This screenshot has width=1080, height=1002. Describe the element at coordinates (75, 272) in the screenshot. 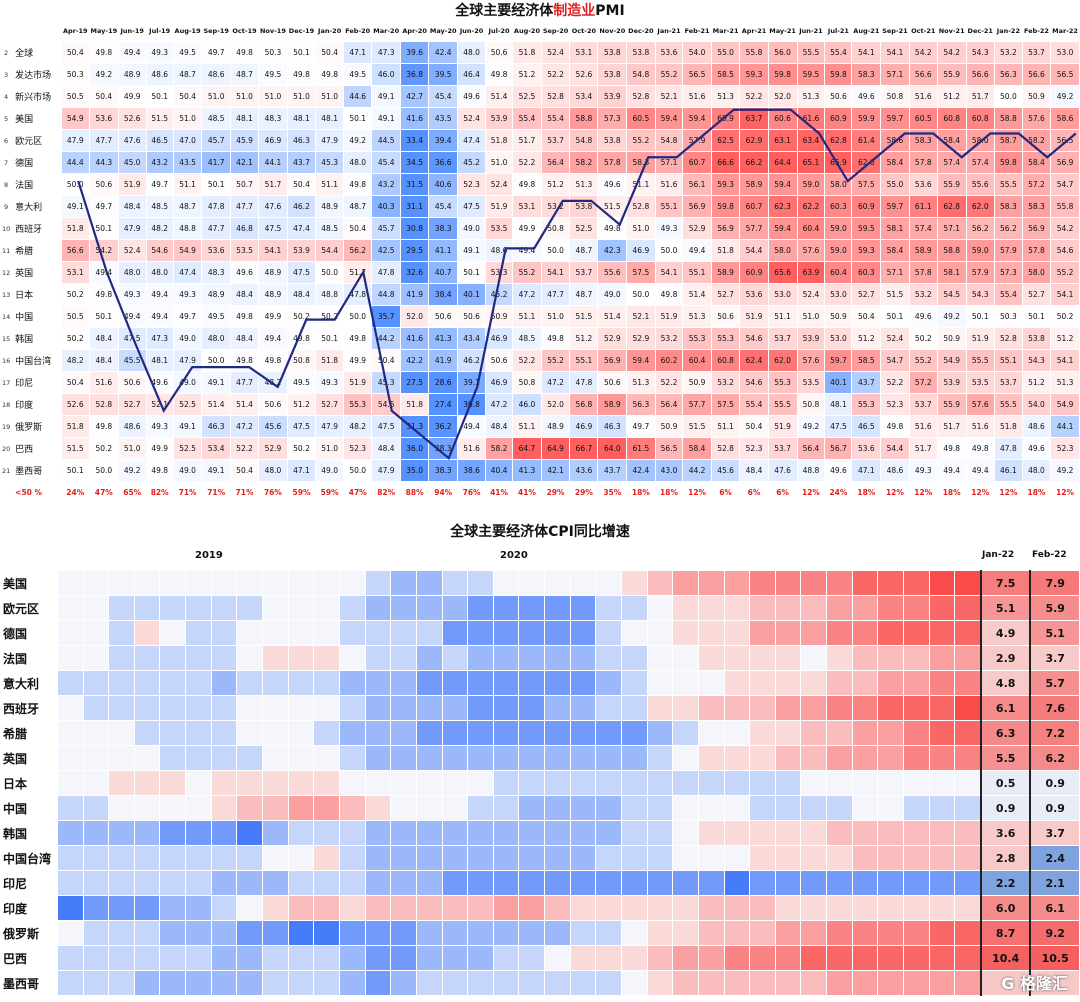

I see `pmi-cell: 53.1` at that location.